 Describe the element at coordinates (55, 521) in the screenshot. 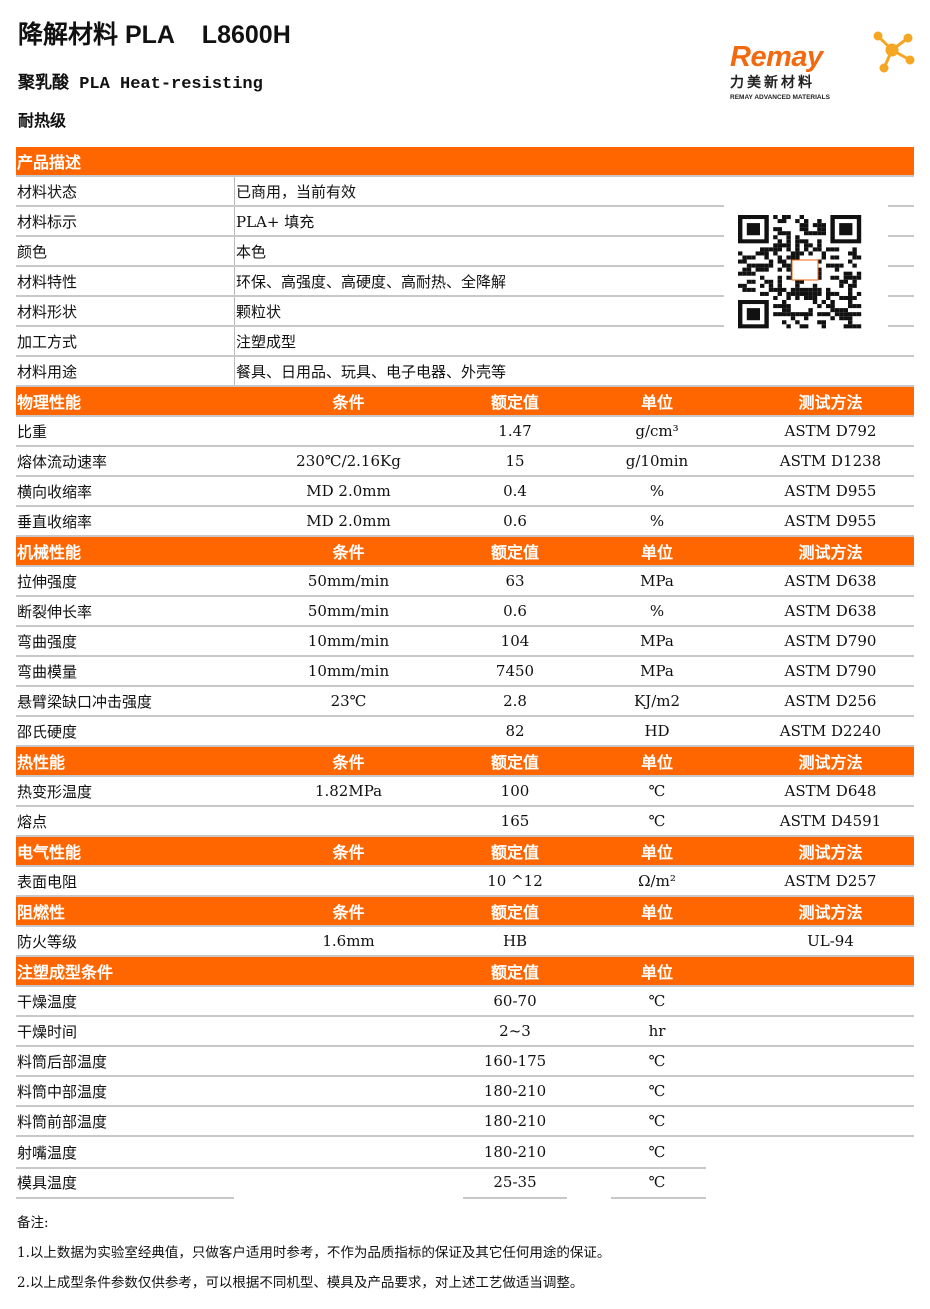

I see `cell-property: 垂直收缩率` at that location.